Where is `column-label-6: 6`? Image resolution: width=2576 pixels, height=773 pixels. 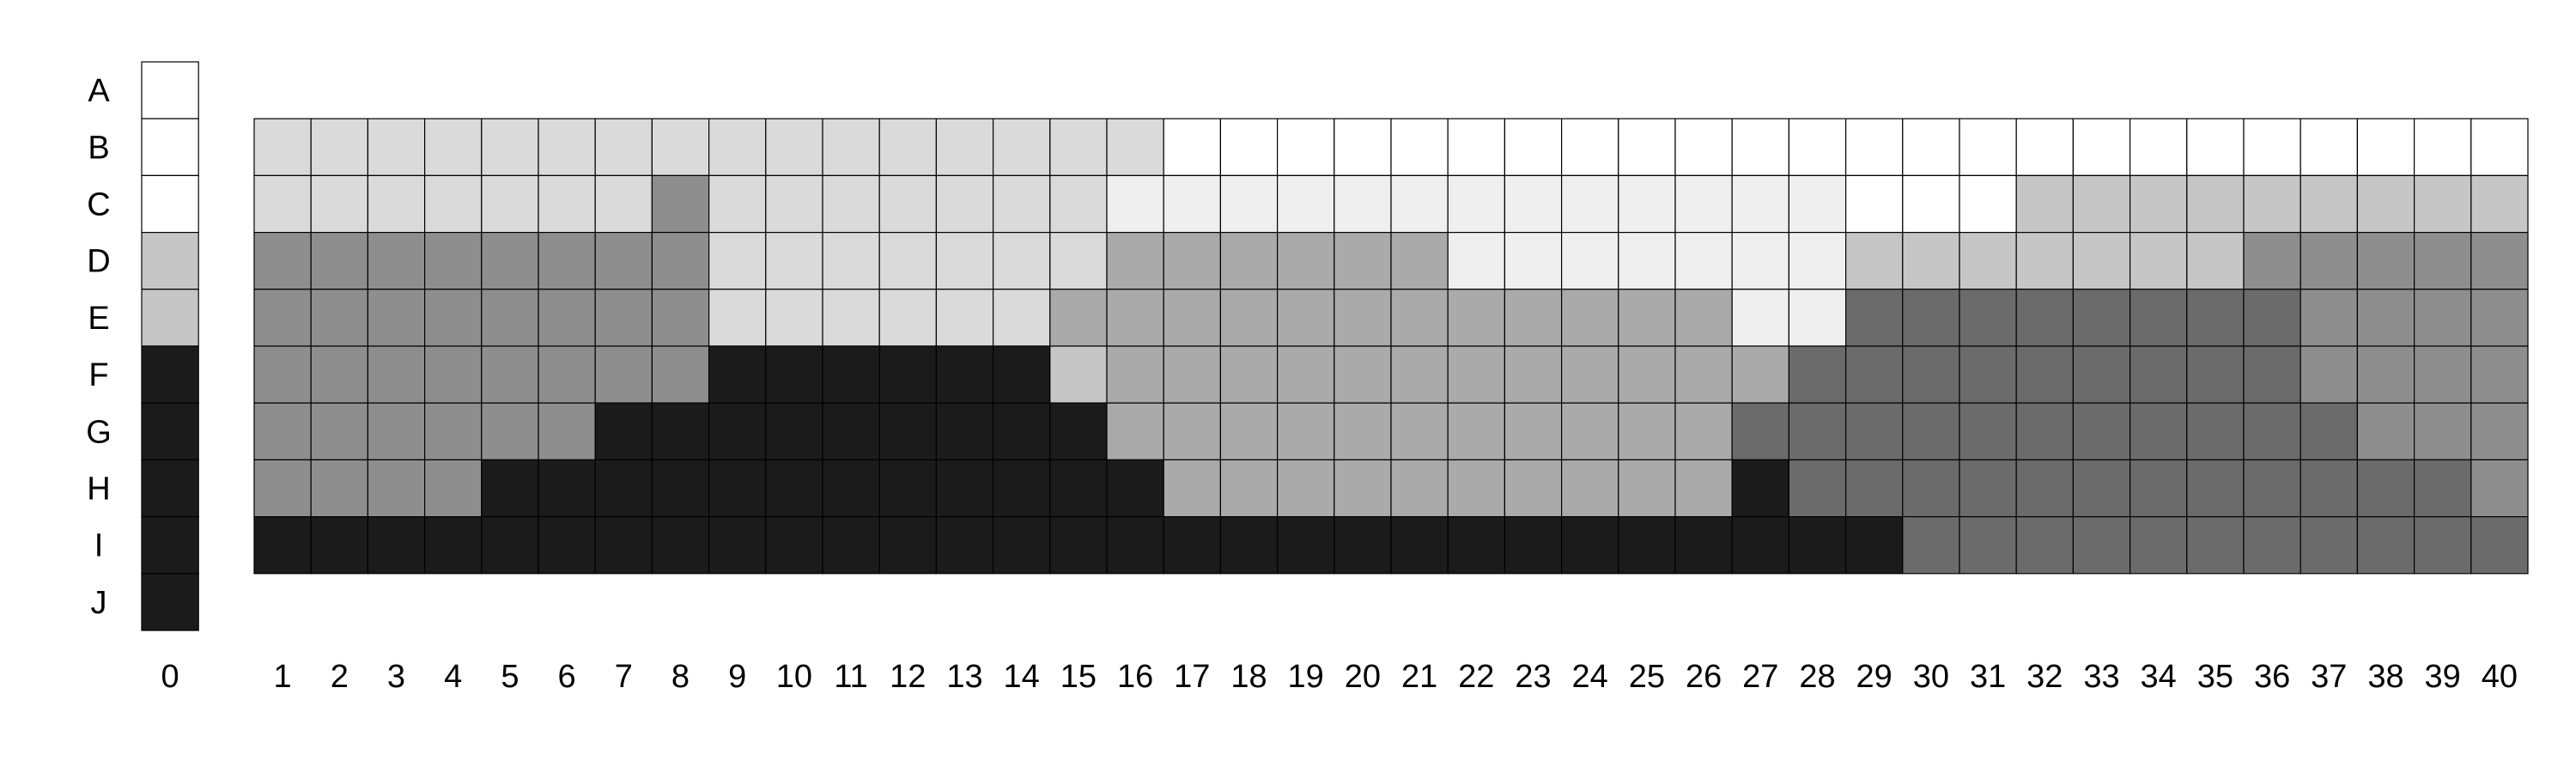
column-label-6: 6 is located at coordinates (567, 677).